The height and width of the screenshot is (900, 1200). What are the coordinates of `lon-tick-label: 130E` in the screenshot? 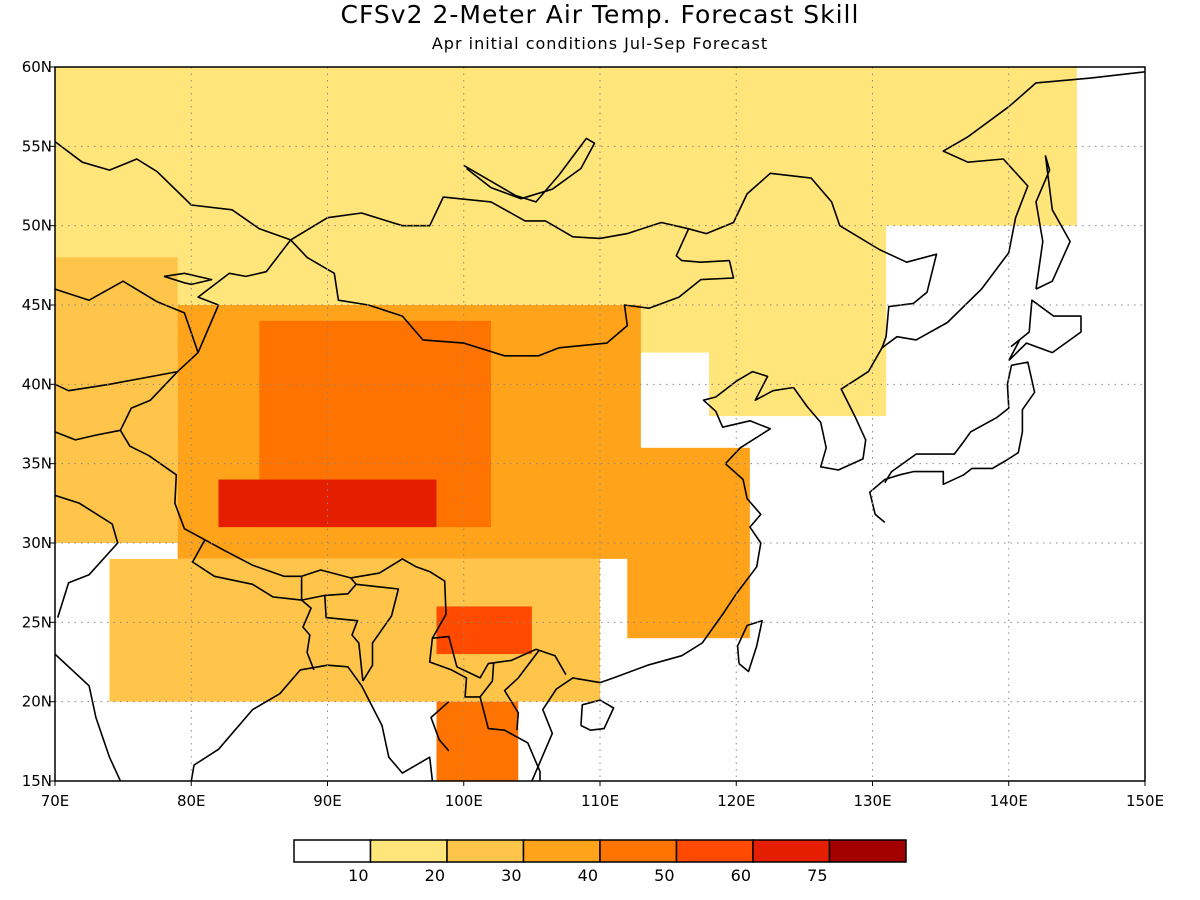 It's located at (872, 801).